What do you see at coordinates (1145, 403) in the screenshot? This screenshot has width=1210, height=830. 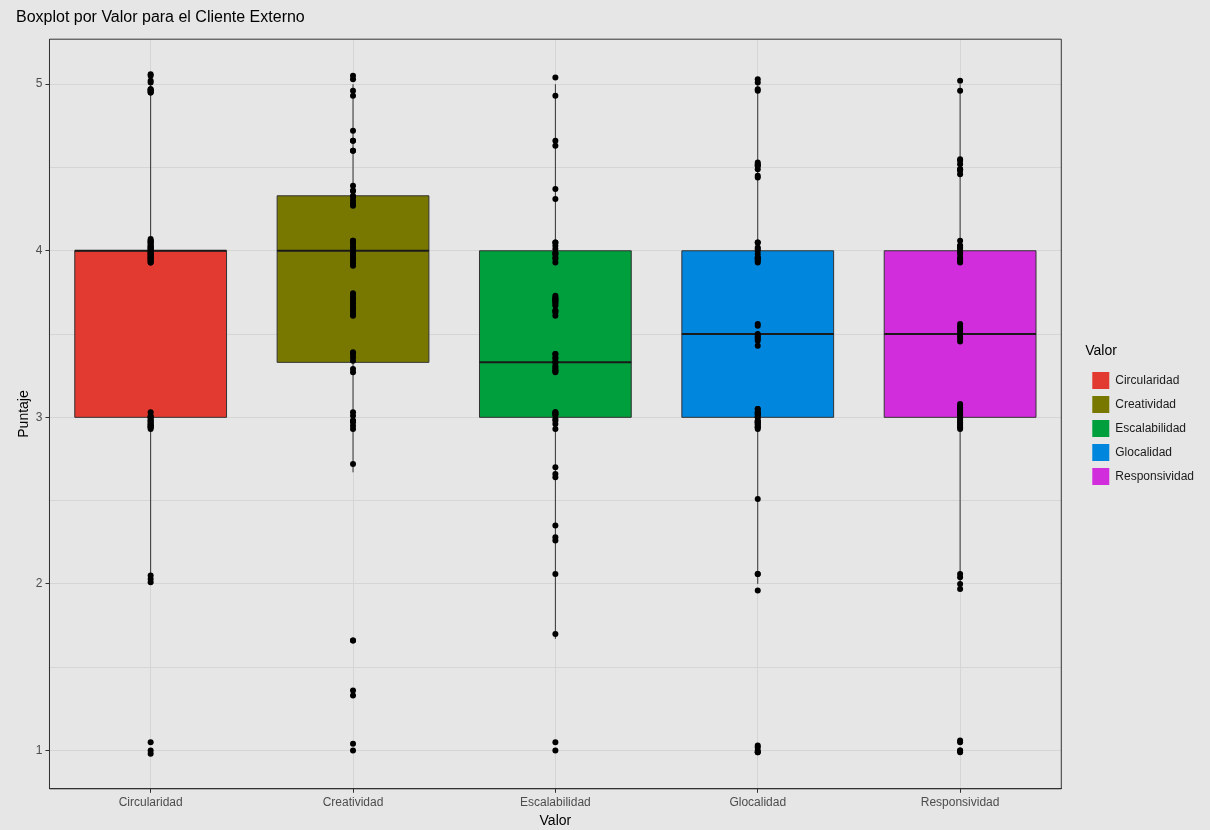 I see `legend-label: Creatividad` at bounding box center [1145, 403].